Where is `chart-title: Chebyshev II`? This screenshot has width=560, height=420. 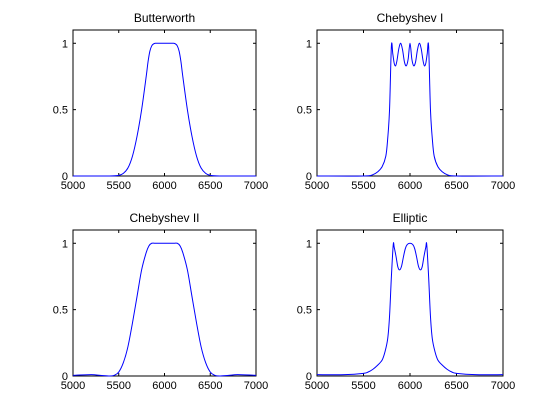
chart-title: Chebyshev II is located at coordinates (164, 218).